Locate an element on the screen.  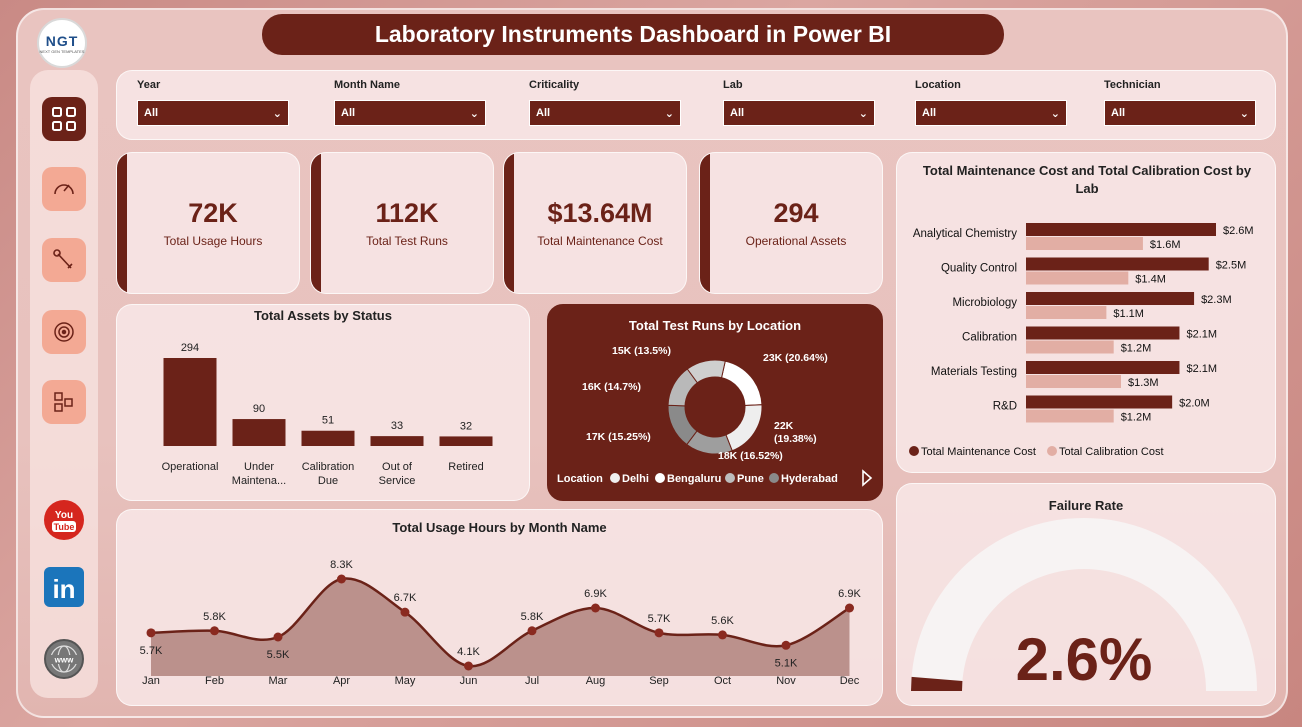
gauge-value: 2.6% is located at coordinates (1084, 659).